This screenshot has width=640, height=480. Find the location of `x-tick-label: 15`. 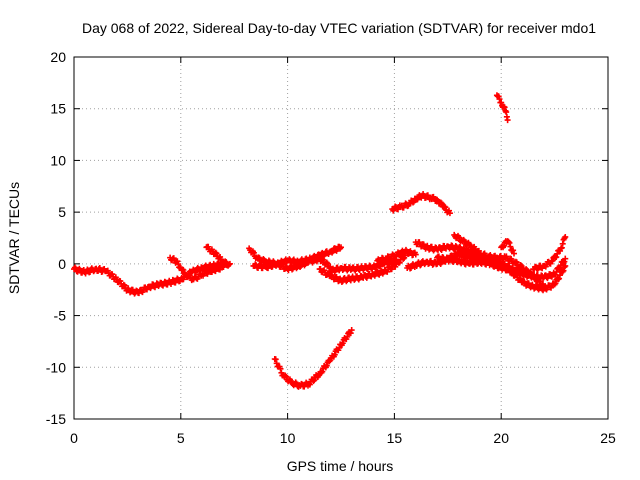

x-tick-label: 15 is located at coordinates (395, 438).